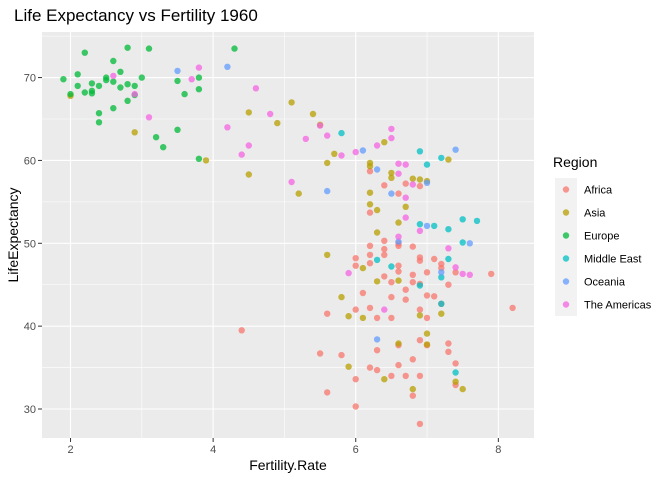 The image size is (672, 480). I want to click on y-tick-label: 40, so click(30, 327).